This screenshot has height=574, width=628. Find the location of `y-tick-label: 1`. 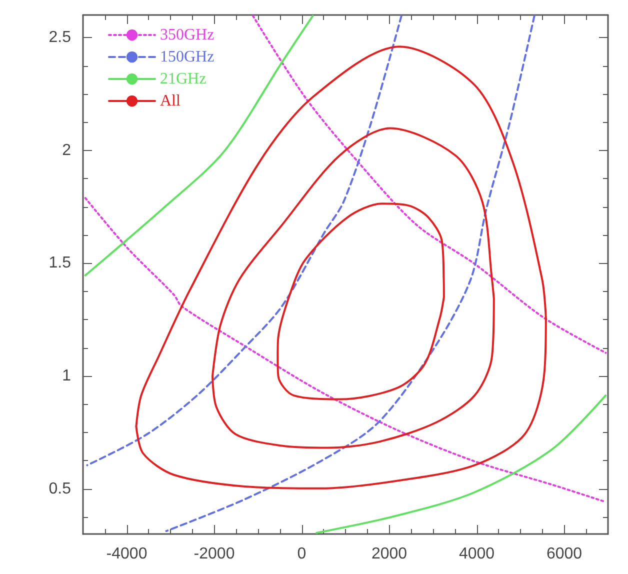

y-tick-label: 1 is located at coordinates (67, 376).